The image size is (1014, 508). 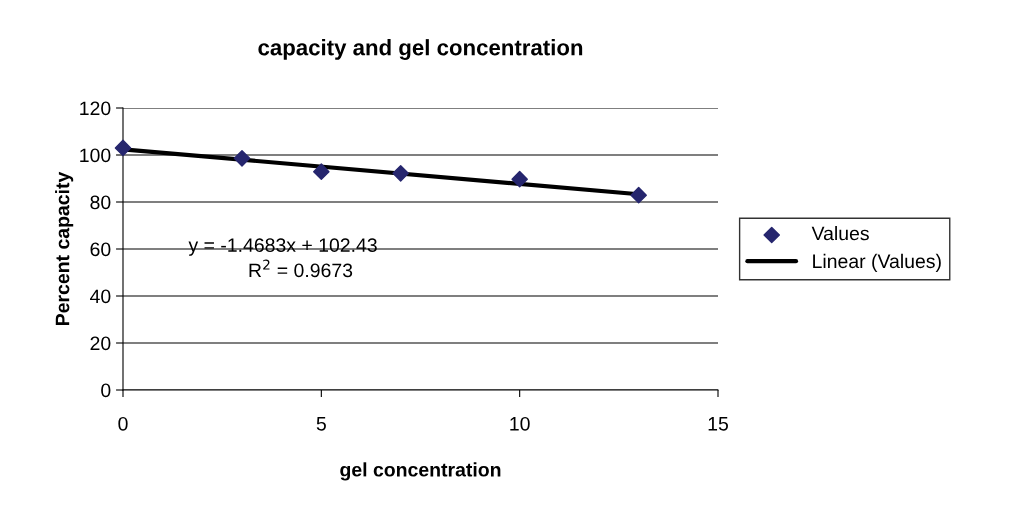 I want to click on y-tick-label: 40, so click(x=100, y=296).